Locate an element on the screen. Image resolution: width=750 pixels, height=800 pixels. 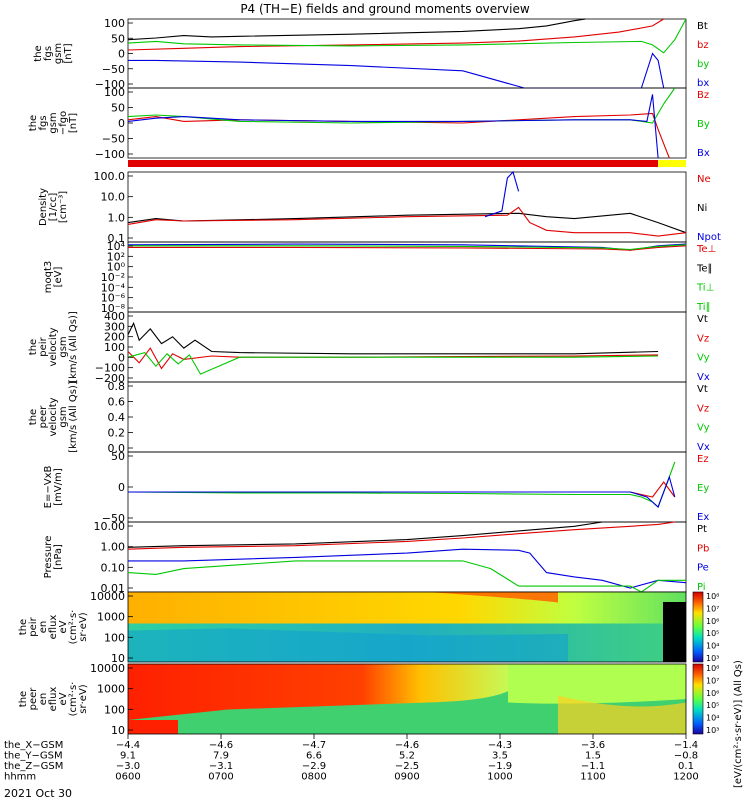
legend: Ne Ni Npot is located at coordinates (709, 208).